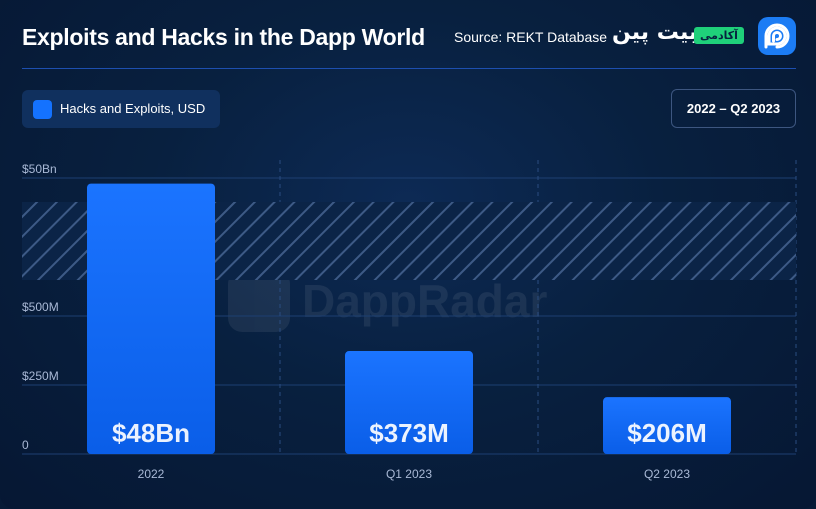 The height and width of the screenshot is (509, 816). I want to click on legend-label: Hacks and Exploits, USD, so click(133, 108).